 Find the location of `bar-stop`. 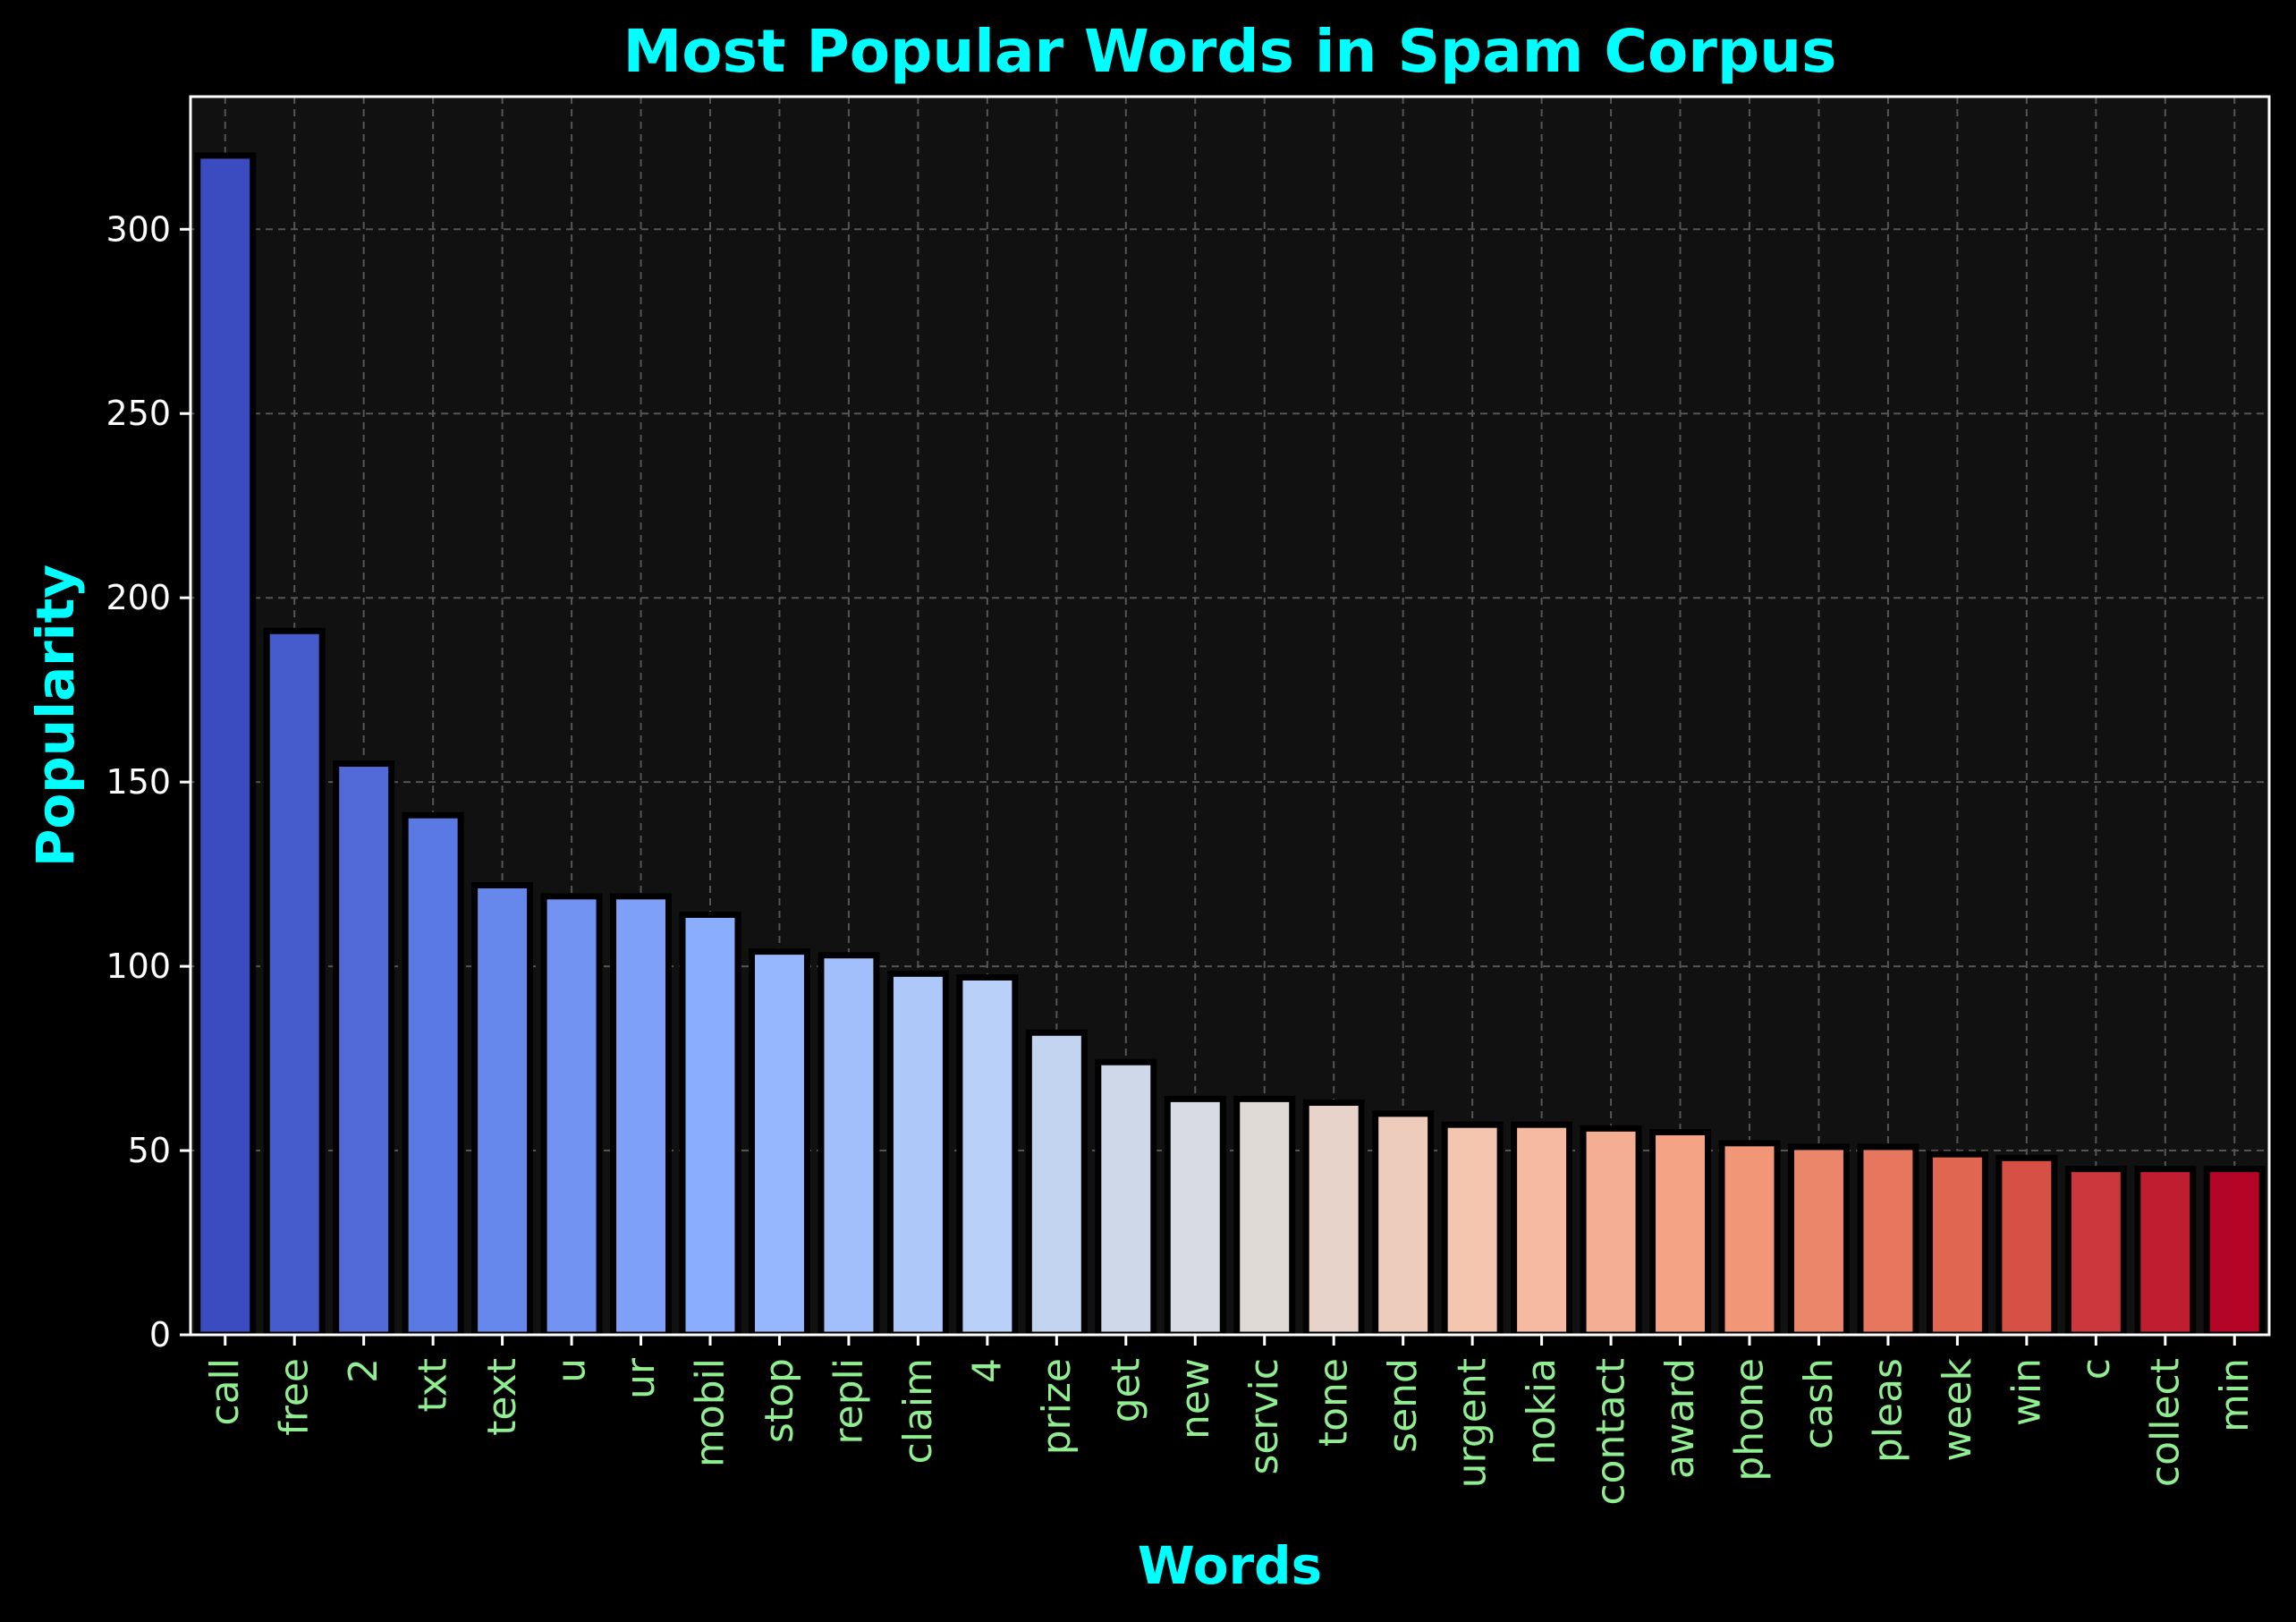

bar-stop is located at coordinates (779, 1143).